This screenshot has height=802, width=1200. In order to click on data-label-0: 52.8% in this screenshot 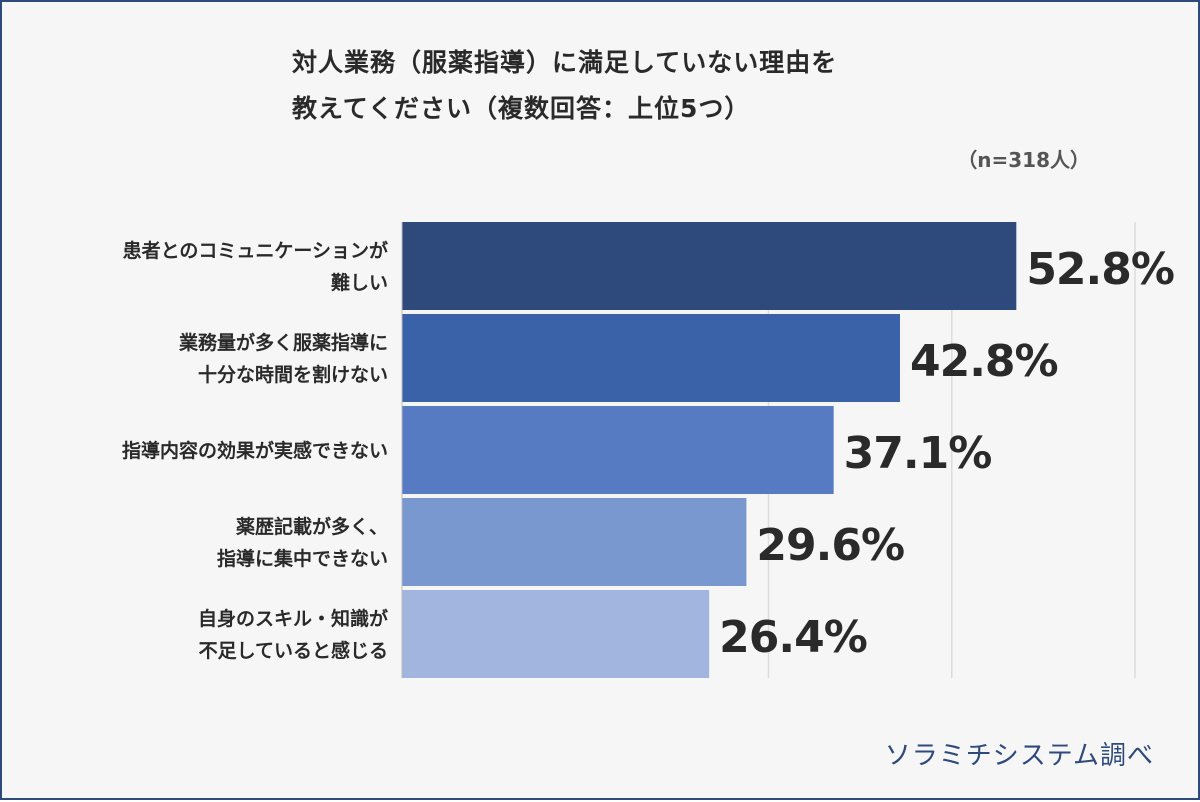, I will do `click(1100, 269)`.